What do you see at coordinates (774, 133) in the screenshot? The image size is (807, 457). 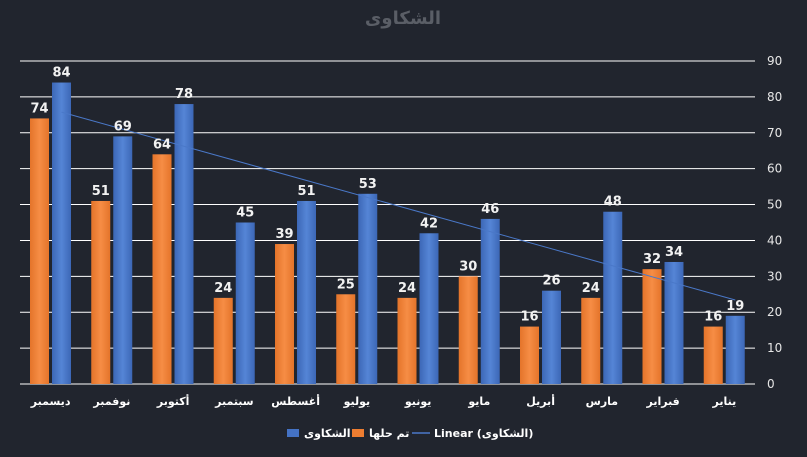 I see `y-tick-label: 70` at bounding box center [774, 133].